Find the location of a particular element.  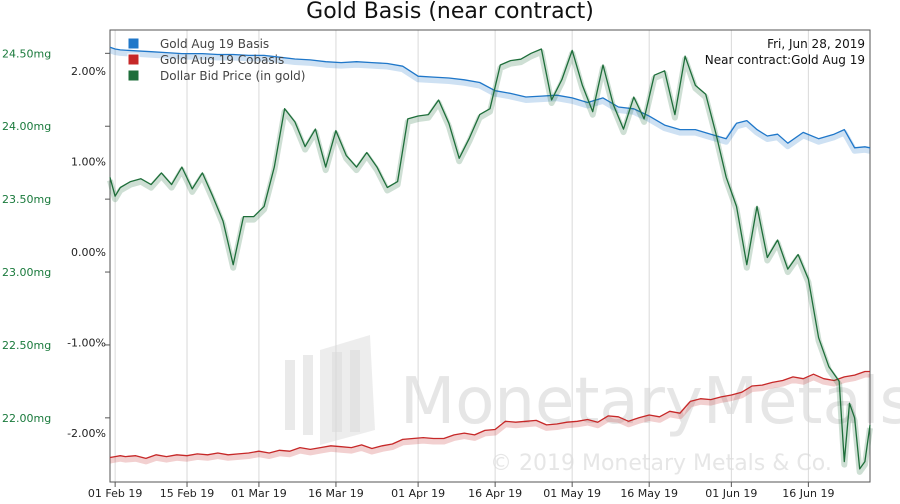

left-tick-label: 22.00mg is located at coordinates (26, 418).